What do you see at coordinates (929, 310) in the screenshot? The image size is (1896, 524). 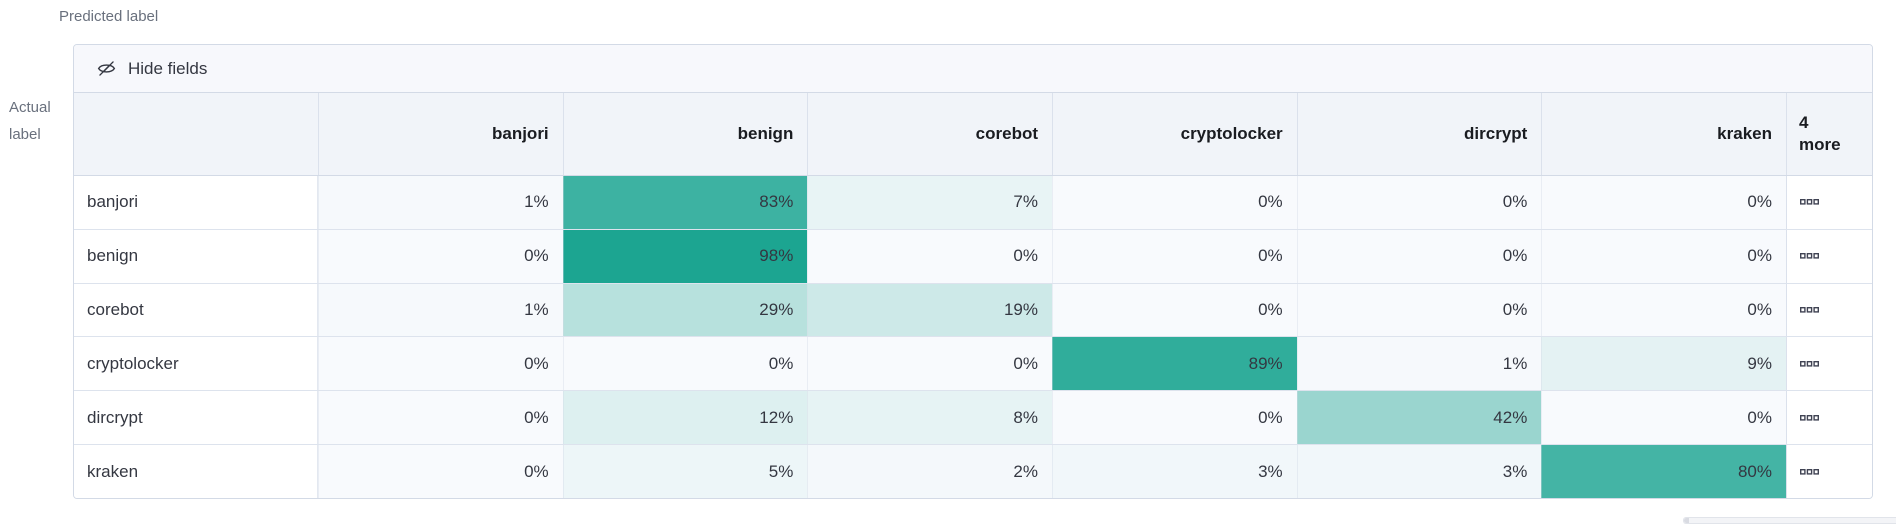 I see `matrix-cell-corebot-corebot: 19%` at bounding box center [929, 310].